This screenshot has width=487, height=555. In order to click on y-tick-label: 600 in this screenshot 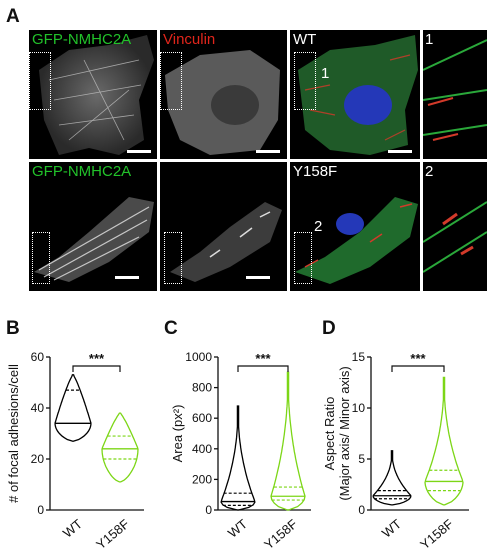, I will do `click(202, 418)`.